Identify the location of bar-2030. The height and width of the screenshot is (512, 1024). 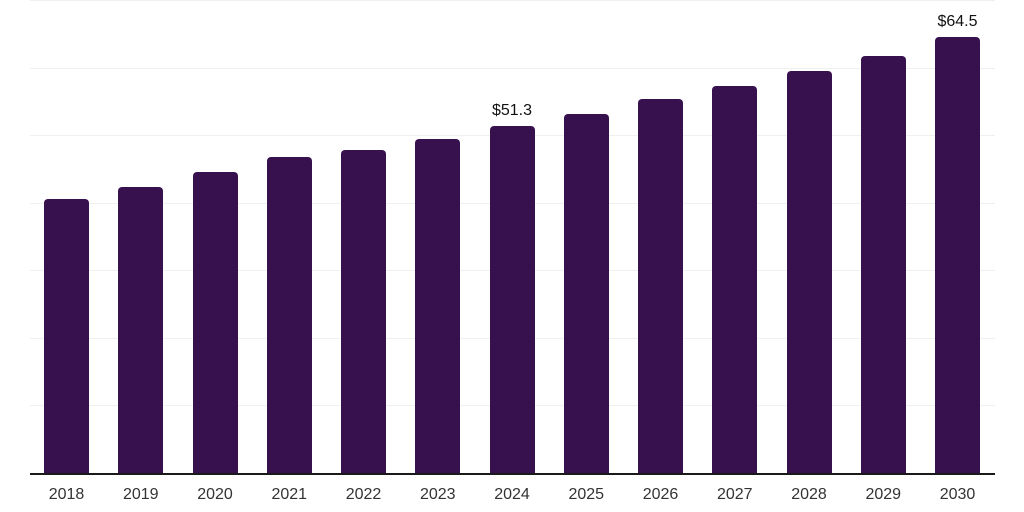
(957, 255).